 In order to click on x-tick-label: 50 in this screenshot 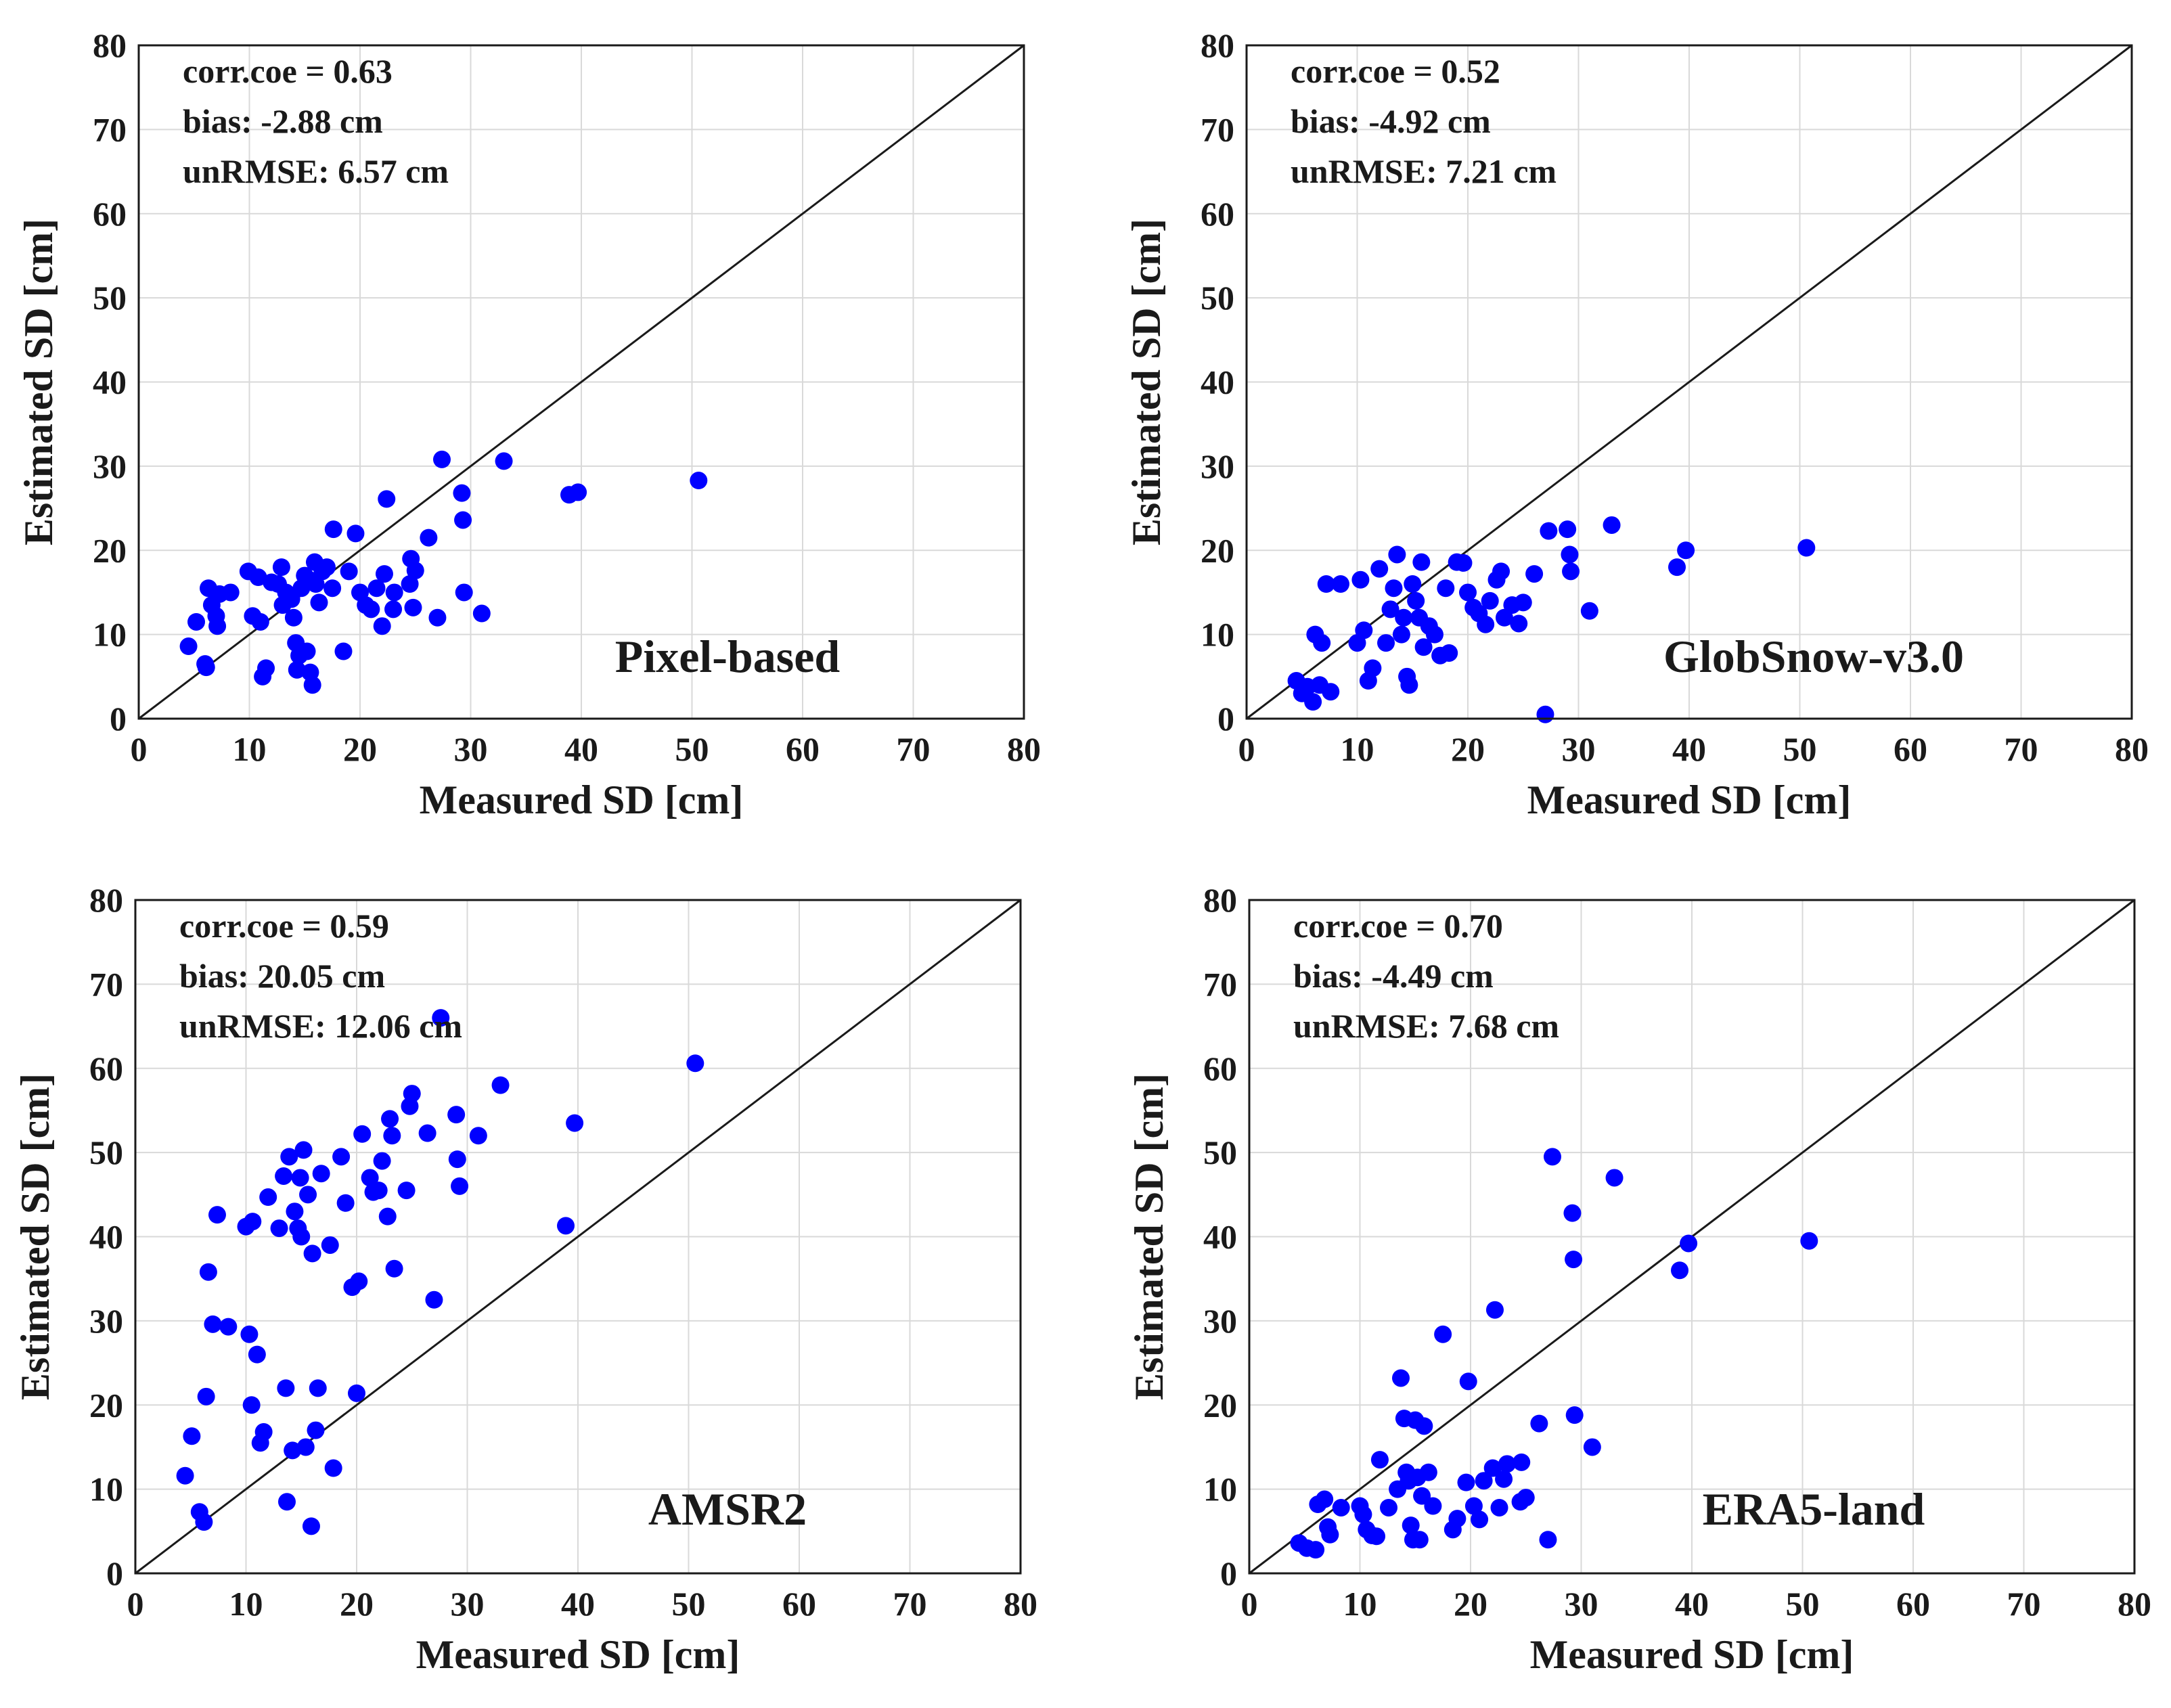, I will do `click(1803, 1604)`.